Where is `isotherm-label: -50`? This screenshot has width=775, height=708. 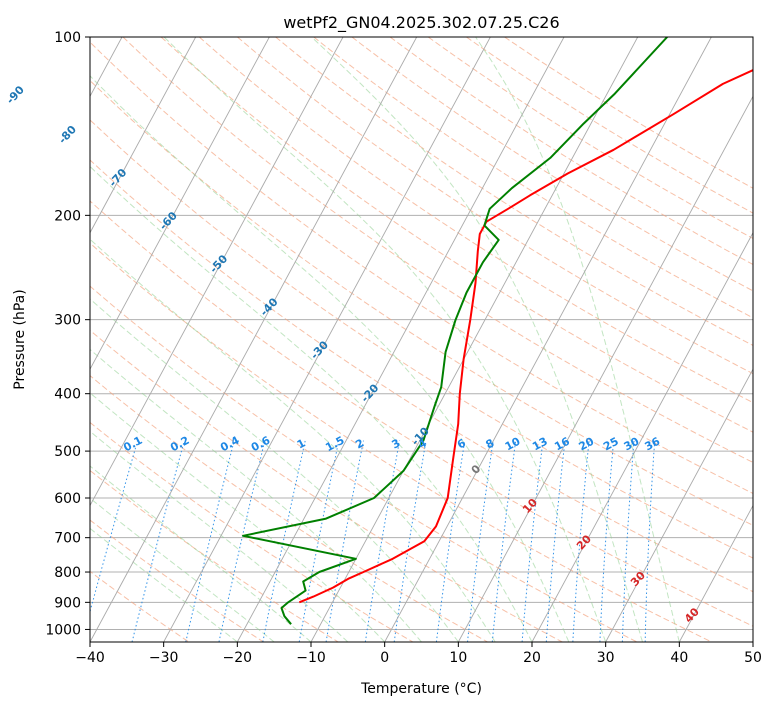
isotherm-label: -50 is located at coordinates (218, 264).